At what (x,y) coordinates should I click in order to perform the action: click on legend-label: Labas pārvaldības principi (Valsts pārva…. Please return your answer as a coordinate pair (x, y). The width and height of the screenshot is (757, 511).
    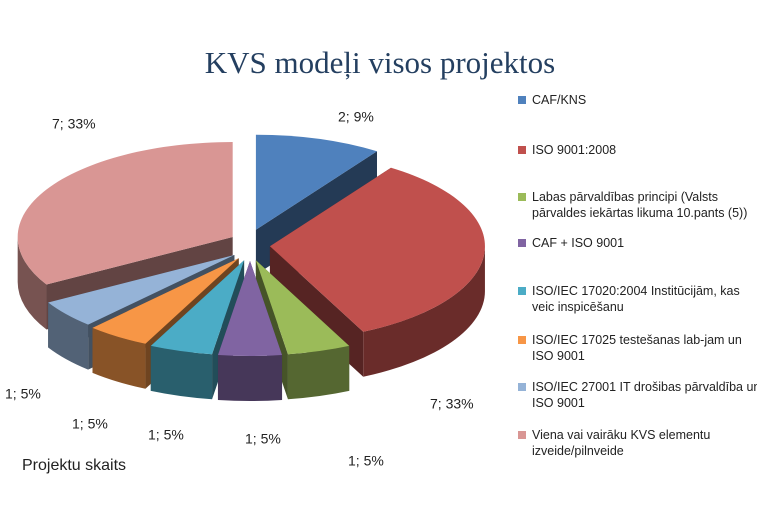
    Looking at the image, I should click on (640, 205).